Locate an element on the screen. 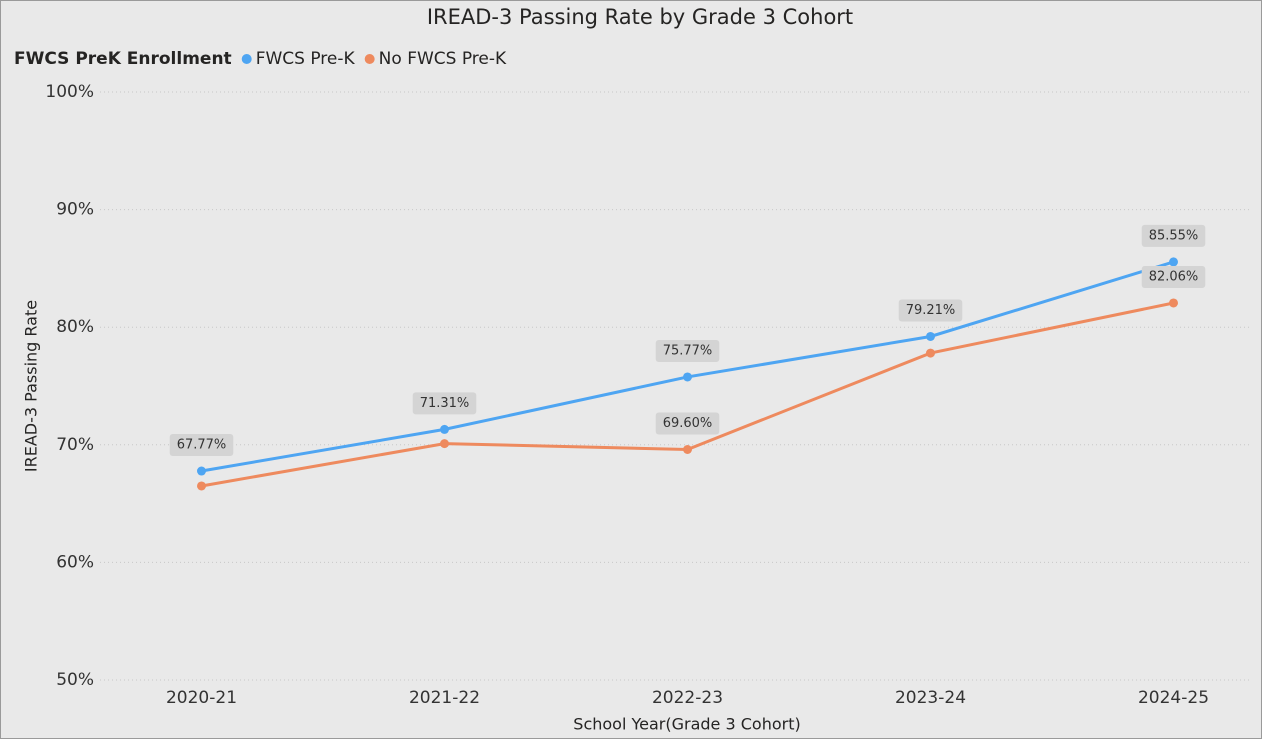 Image resolution: width=1262 pixels, height=739 pixels. x-tick-label: 2020-21 is located at coordinates (201, 698).